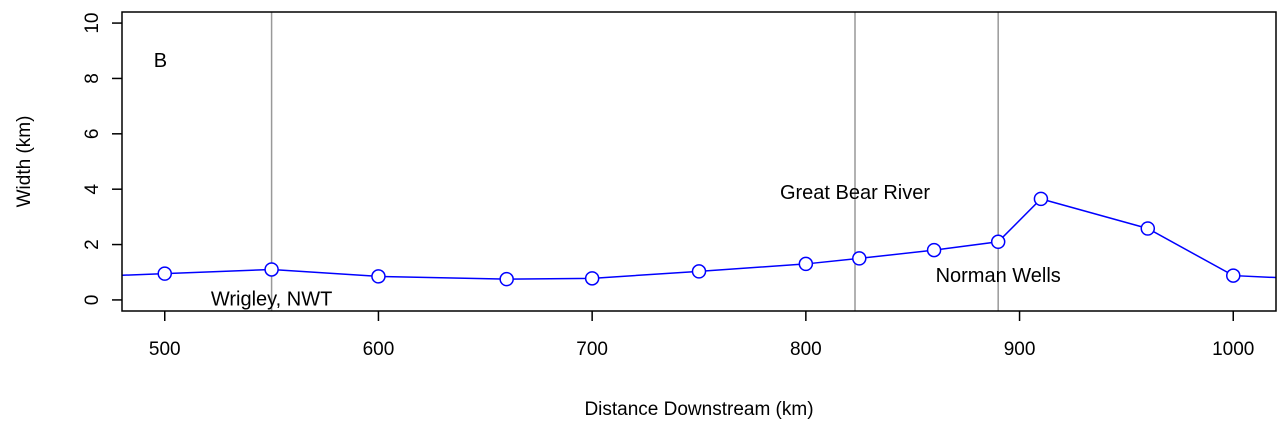 This screenshot has width=1282, height=432. What do you see at coordinates (806, 349) in the screenshot?
I see `x-tick-label: 800` at bounding box center [806, 349].